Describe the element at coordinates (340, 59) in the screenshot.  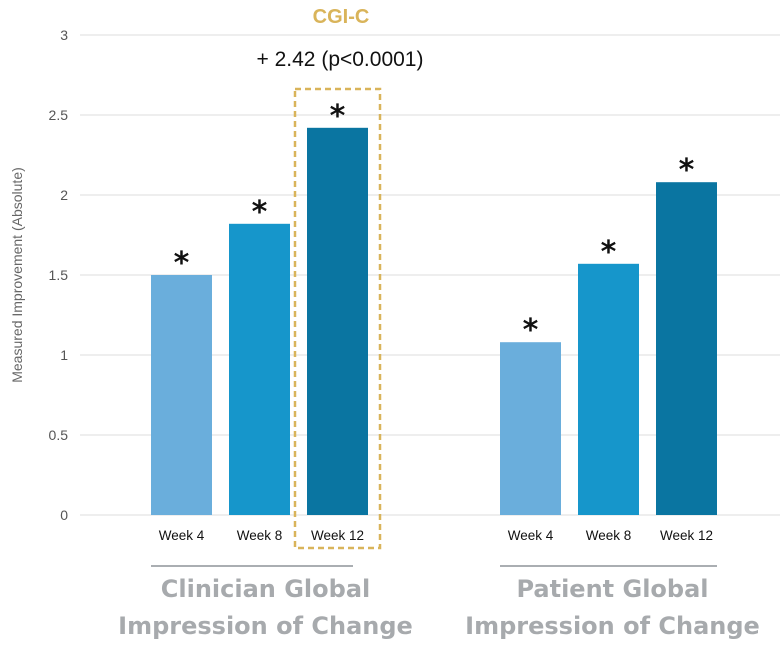
I see `highlight-text: + 2.42 (p<0.0001)` at that location.